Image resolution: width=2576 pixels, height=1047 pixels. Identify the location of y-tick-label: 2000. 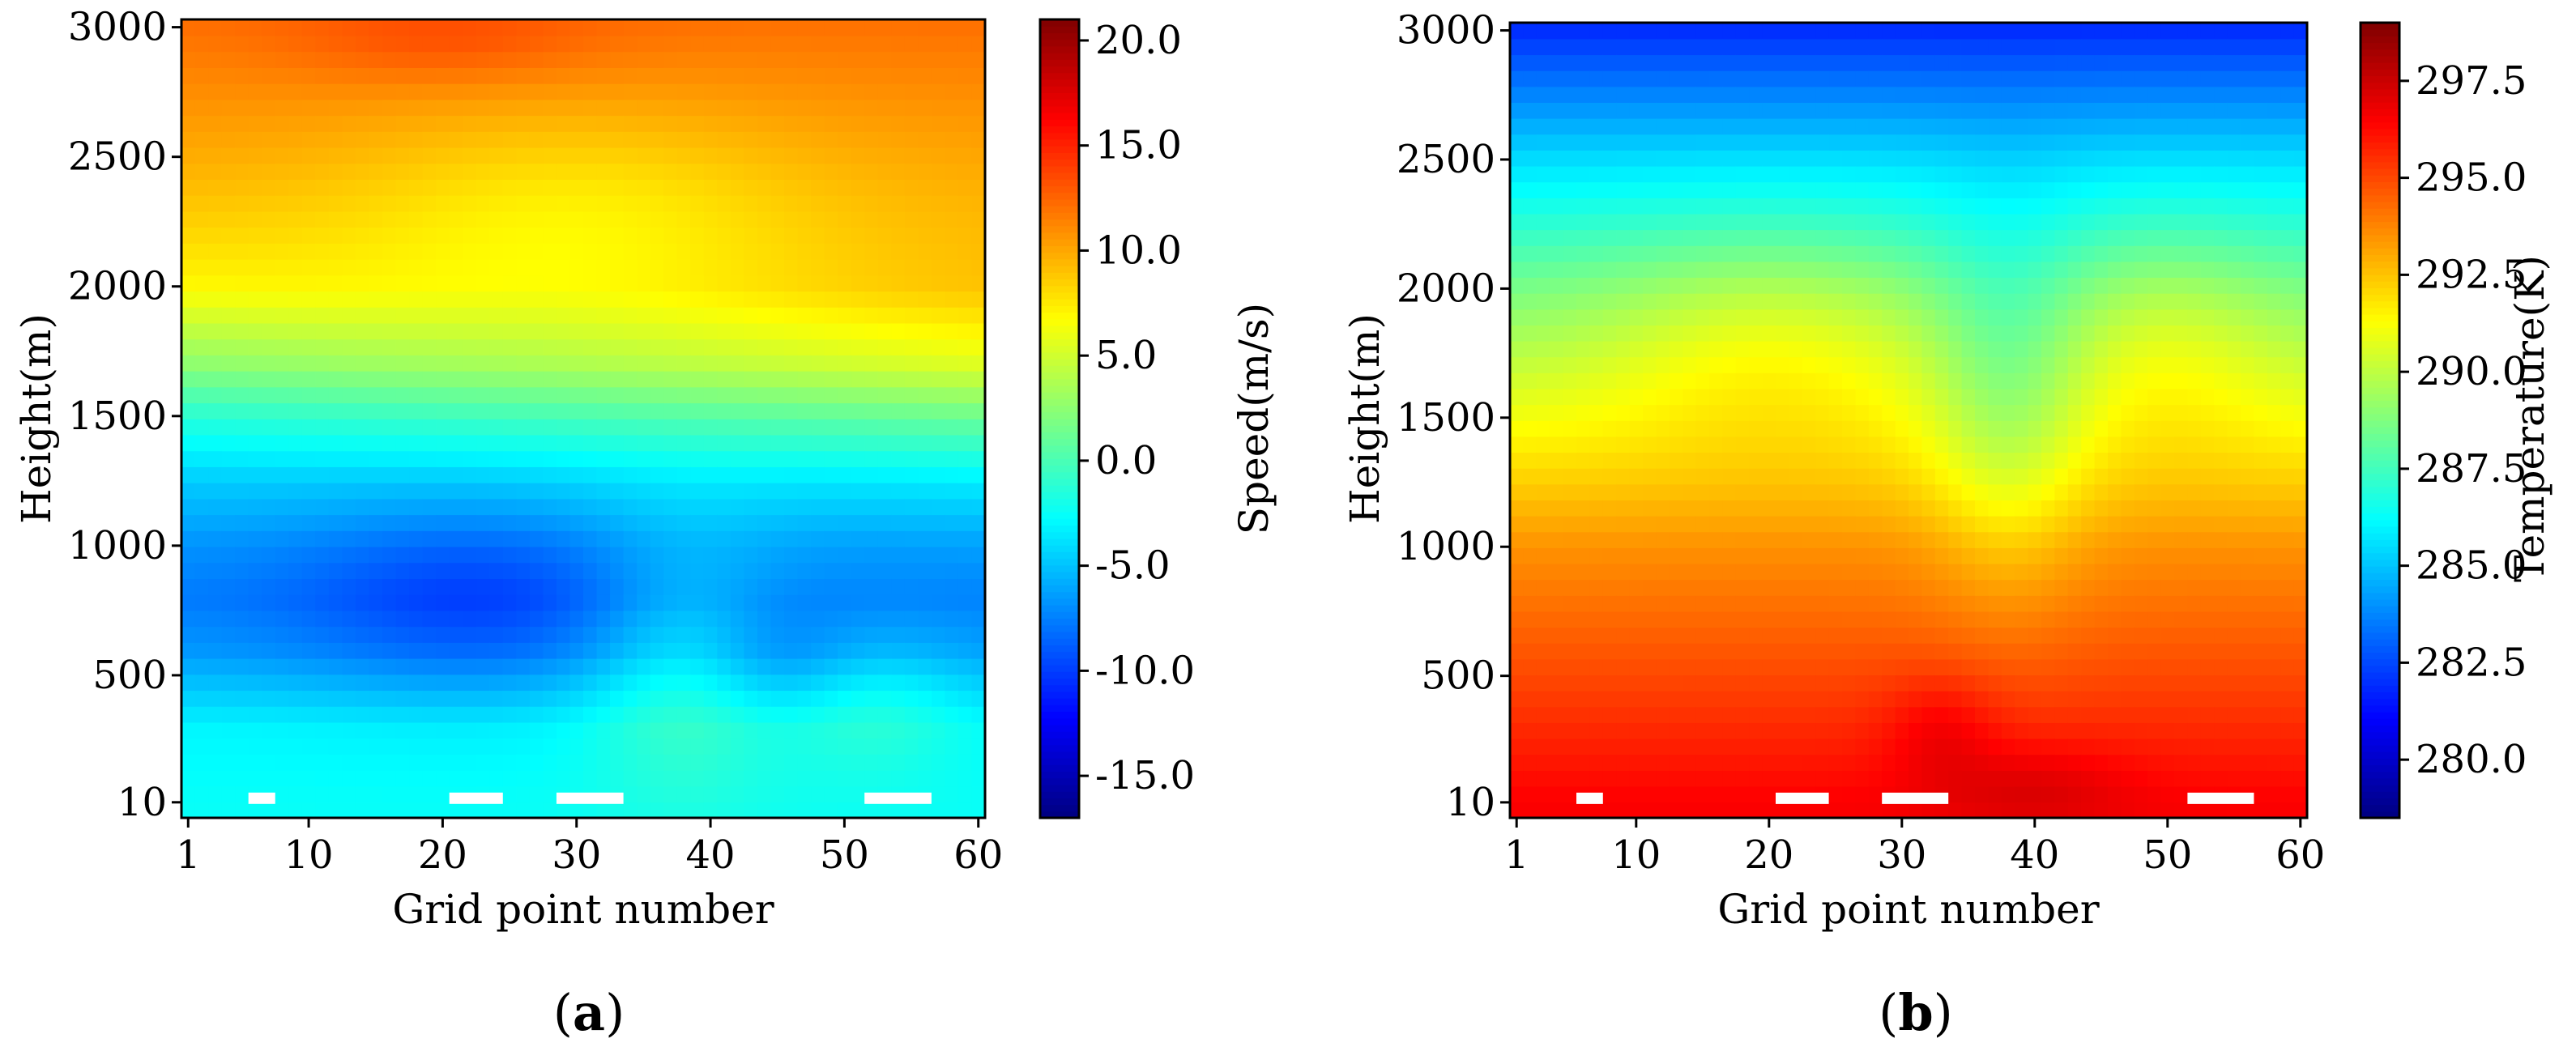
(118, 286).